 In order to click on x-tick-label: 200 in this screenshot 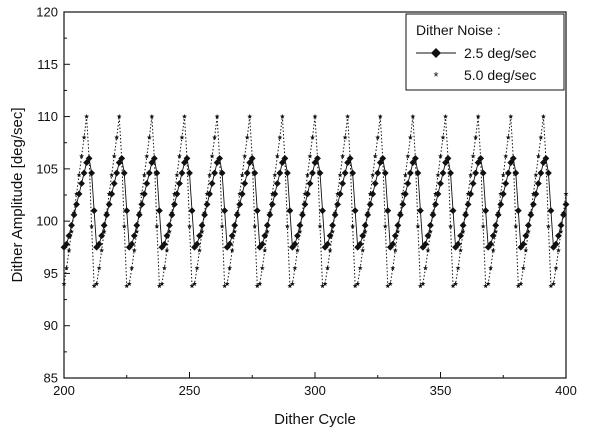, I will do `click(64, 390)`.